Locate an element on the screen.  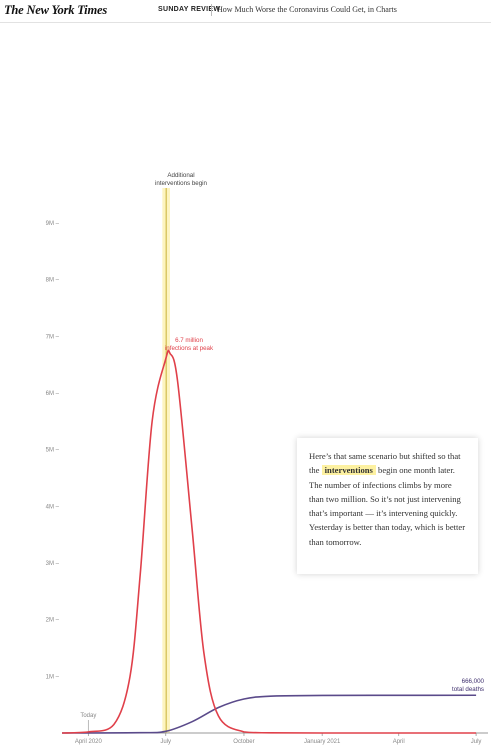
intervention-annotation-line2: interventions begin is located at coordinates (181, 183).